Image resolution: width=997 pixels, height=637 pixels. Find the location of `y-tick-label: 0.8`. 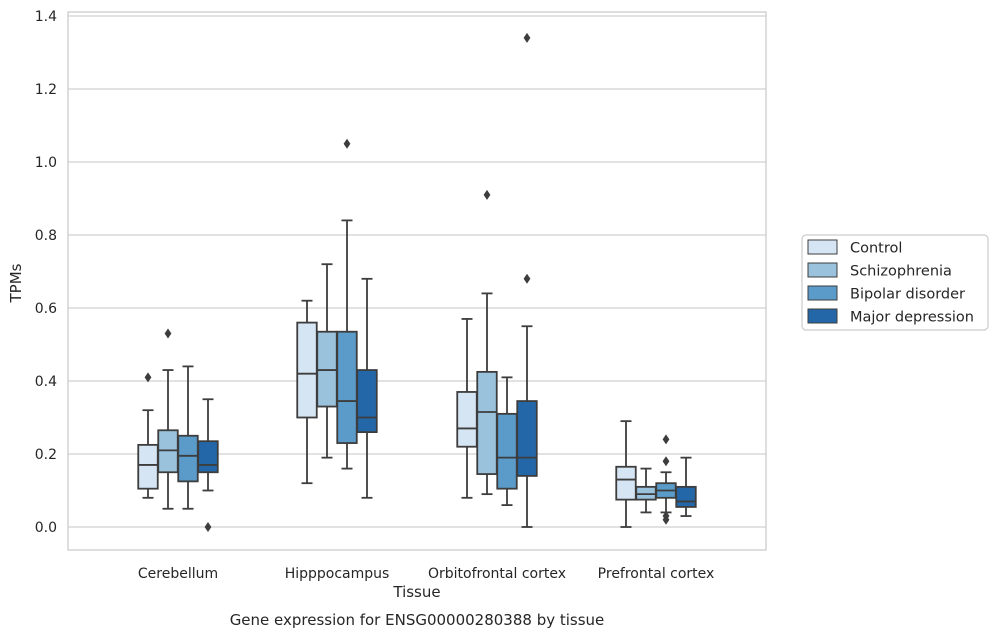

y-tick-label: 0.8 is located at coordinates (46, 236).